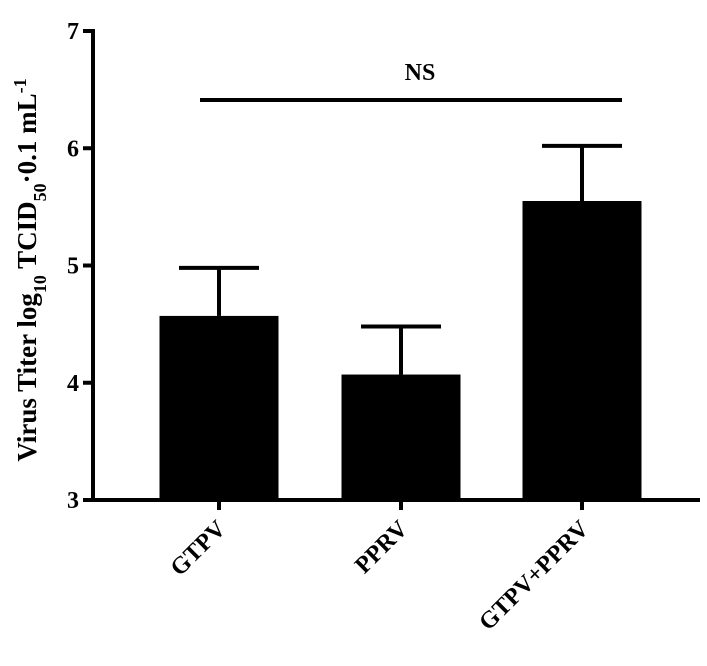  What do you see at coordinates (199, 548) in the screenshot?
I see `x-tick-label: GTPV` at bounding box center [199, 548].